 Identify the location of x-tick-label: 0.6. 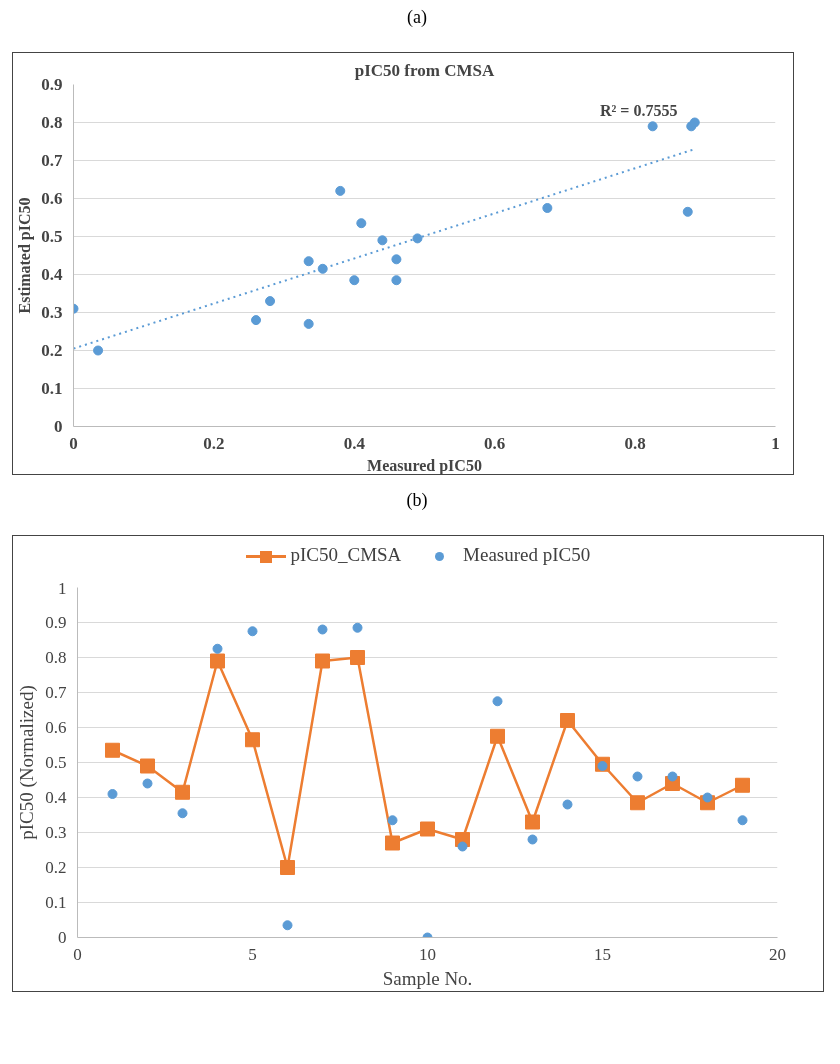
(495, 443).